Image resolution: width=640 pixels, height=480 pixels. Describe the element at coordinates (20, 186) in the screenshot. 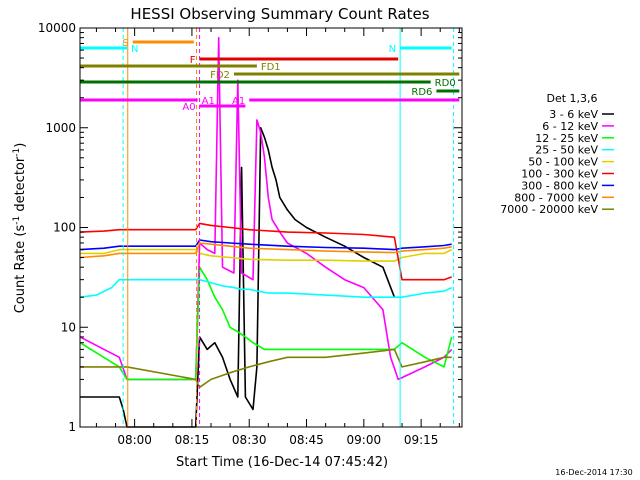

I see `y-axis-title-part2: detector` at that location.